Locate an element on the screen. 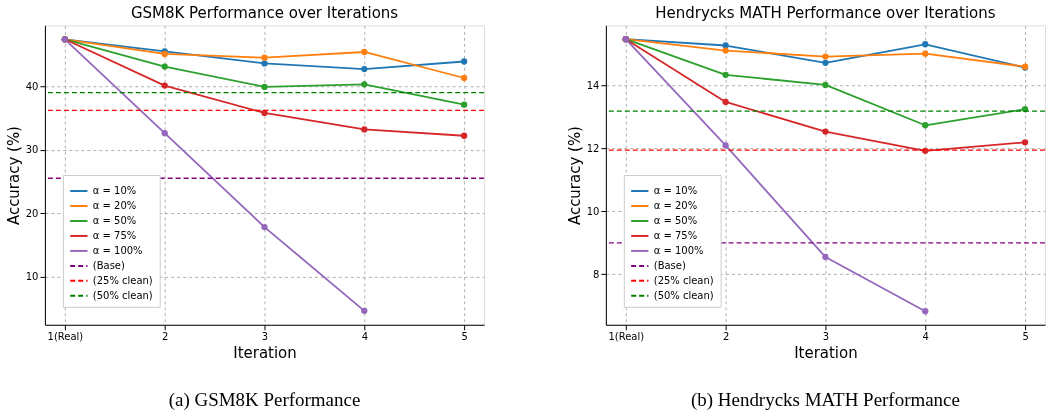  text: (b) Hendrycks MATH Performance is located at coordinates (825, 399).